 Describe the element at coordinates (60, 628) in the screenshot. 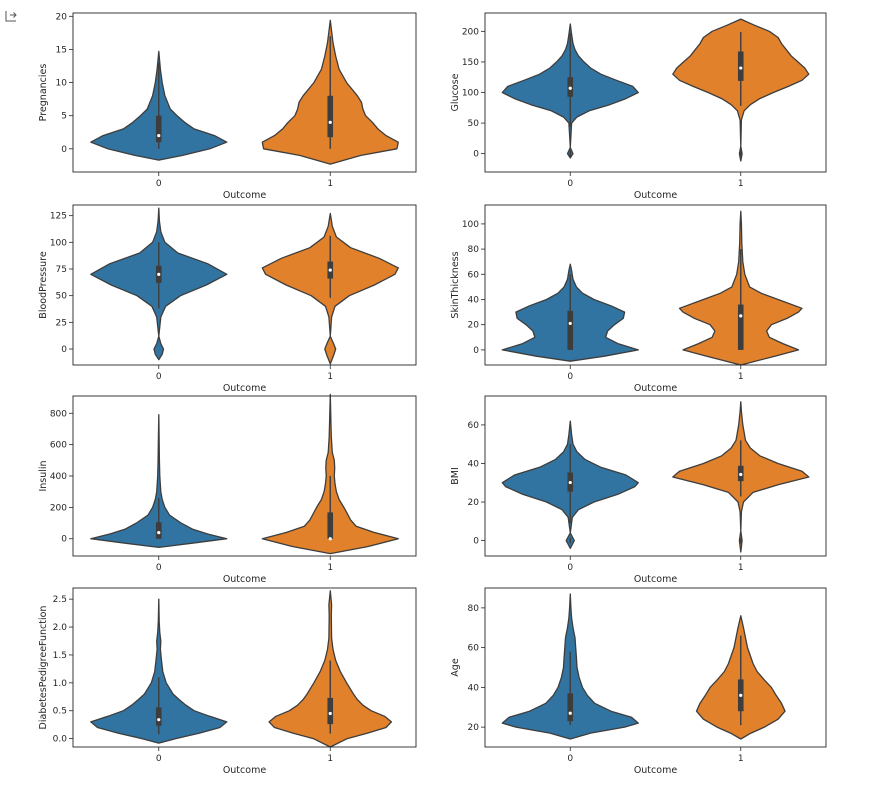

I see `y-tick-label: 2.0` at that location.